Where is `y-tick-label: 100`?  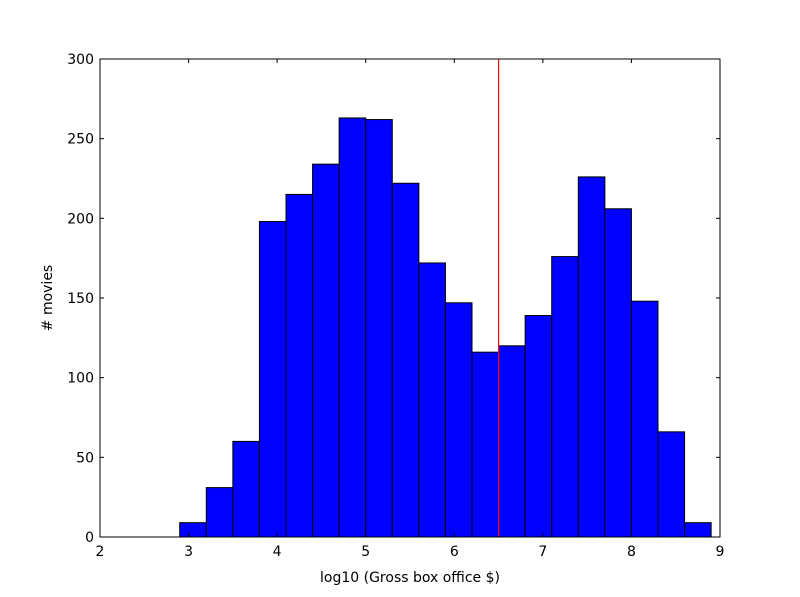
y-tick-label: 100 is located at coordinates (80, 379).